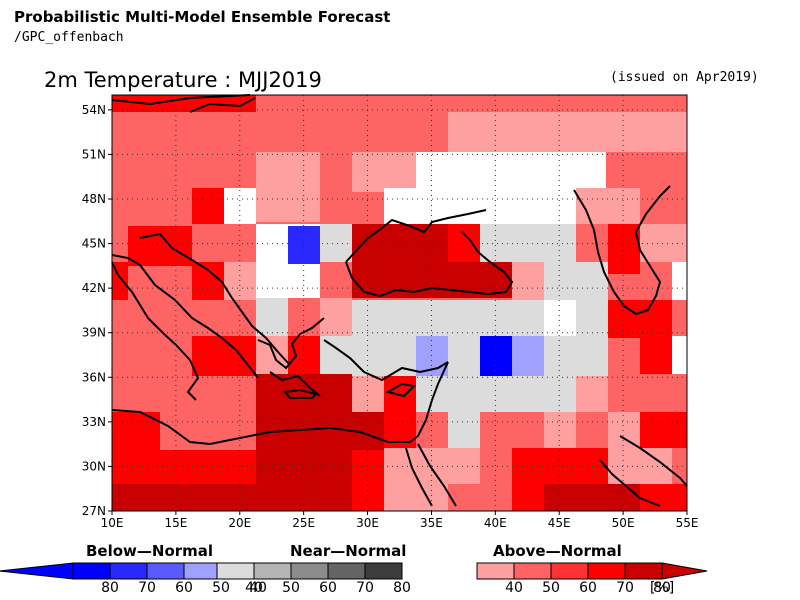 This screenshot has height=600, width=800. Describe the element at coordinates (684, 571) in the screenshot. I see `legend-above-arrow` at that location.